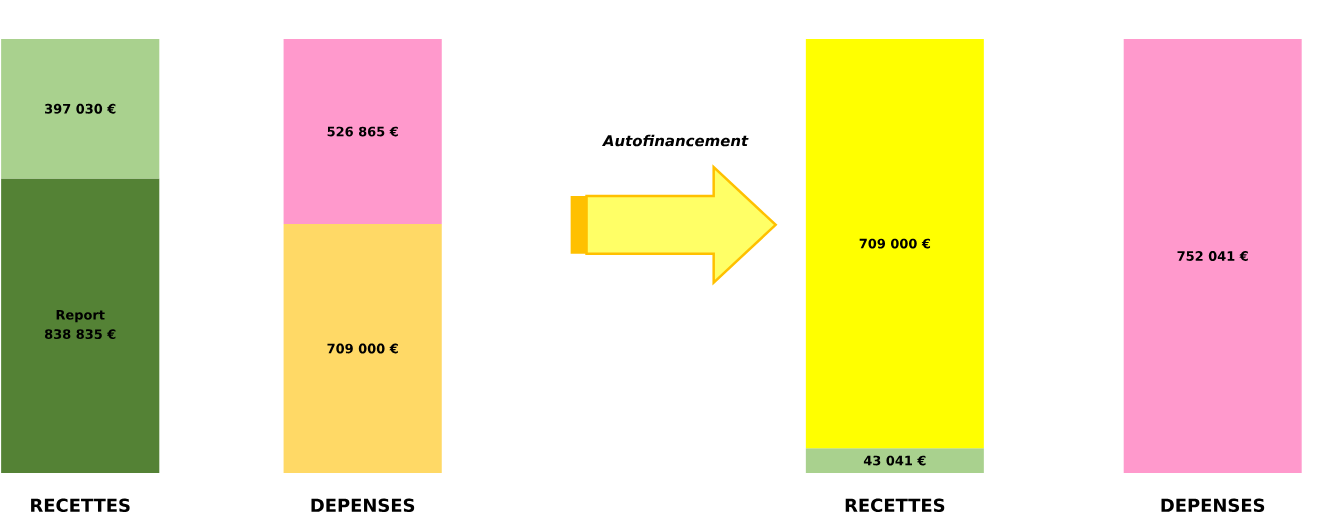  What do you see at coordinates (1212, 256) in the screenshot?
I see `data-label: 752 041 €` at bounding box center [1212, 256].